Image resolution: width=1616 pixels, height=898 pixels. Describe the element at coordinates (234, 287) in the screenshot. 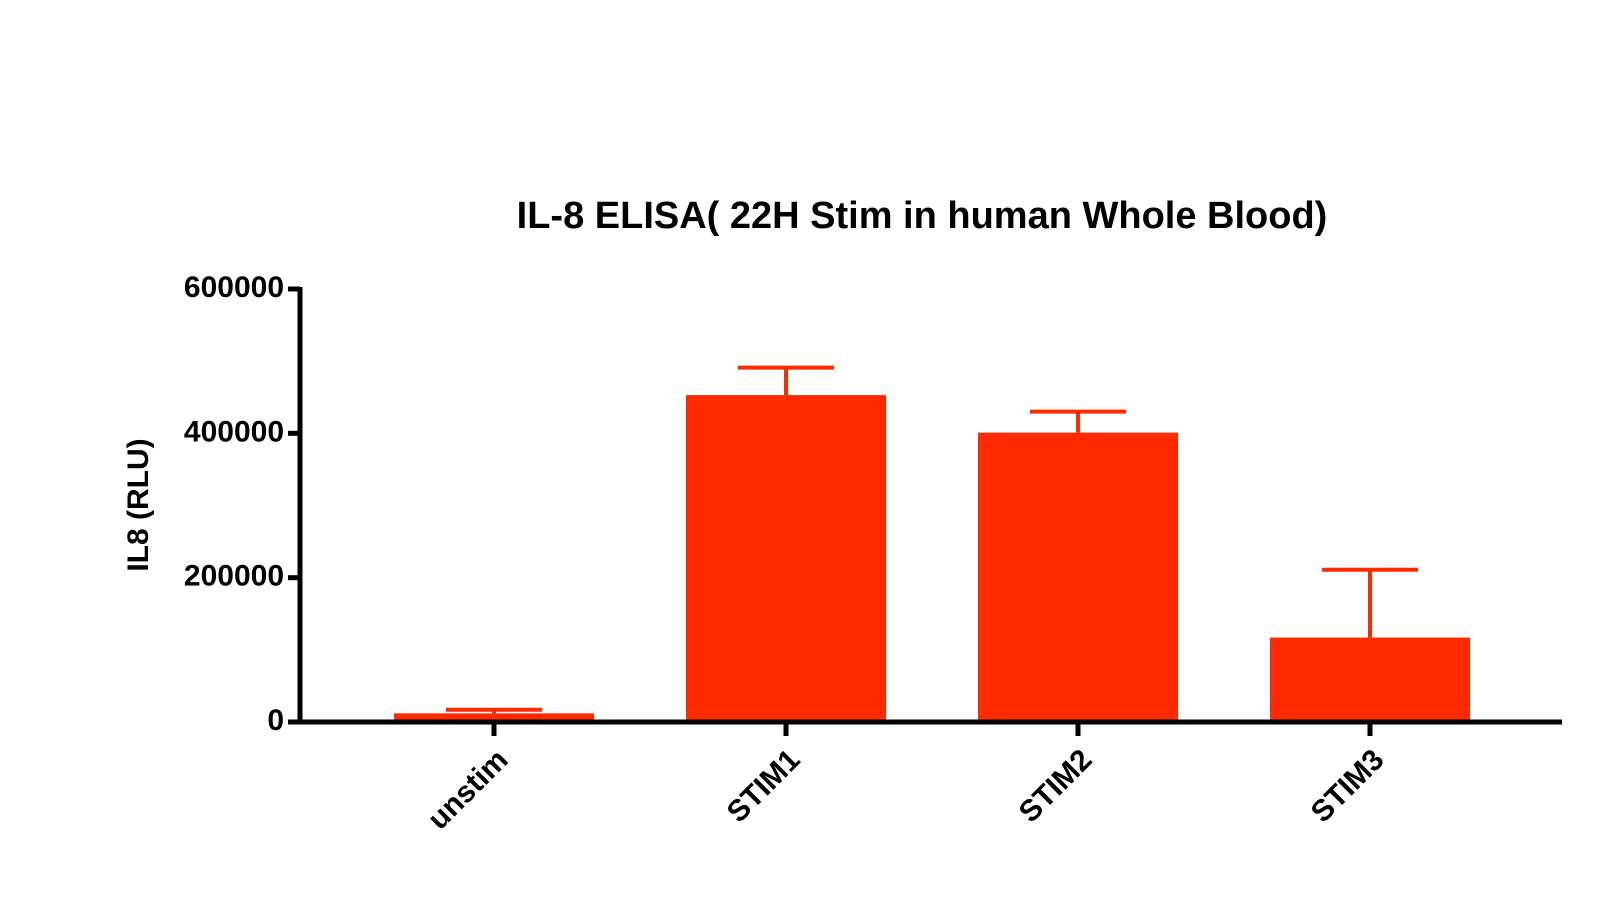

I see `y-tick-label: 600000` at that location.